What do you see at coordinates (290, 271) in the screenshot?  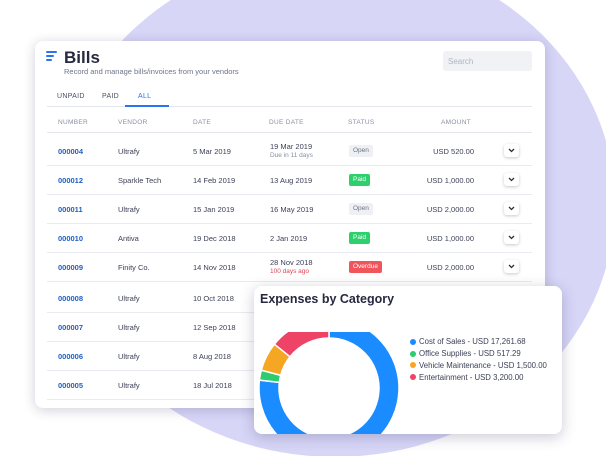 I see `due-note: 100 days ago` at bounding box center [290, 271].